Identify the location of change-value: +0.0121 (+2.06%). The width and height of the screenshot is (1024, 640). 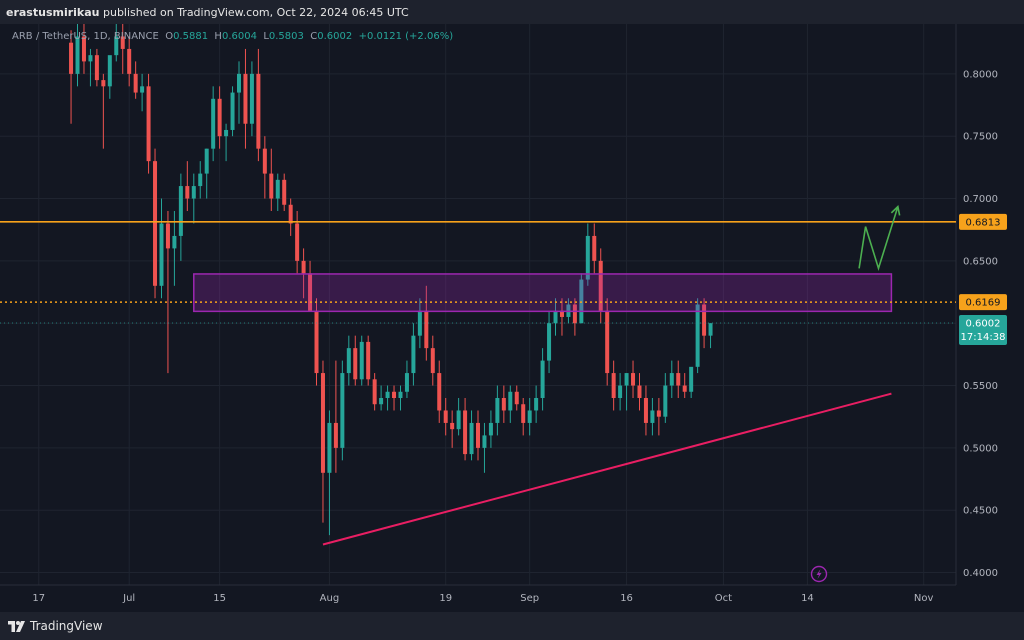
(406, 36).